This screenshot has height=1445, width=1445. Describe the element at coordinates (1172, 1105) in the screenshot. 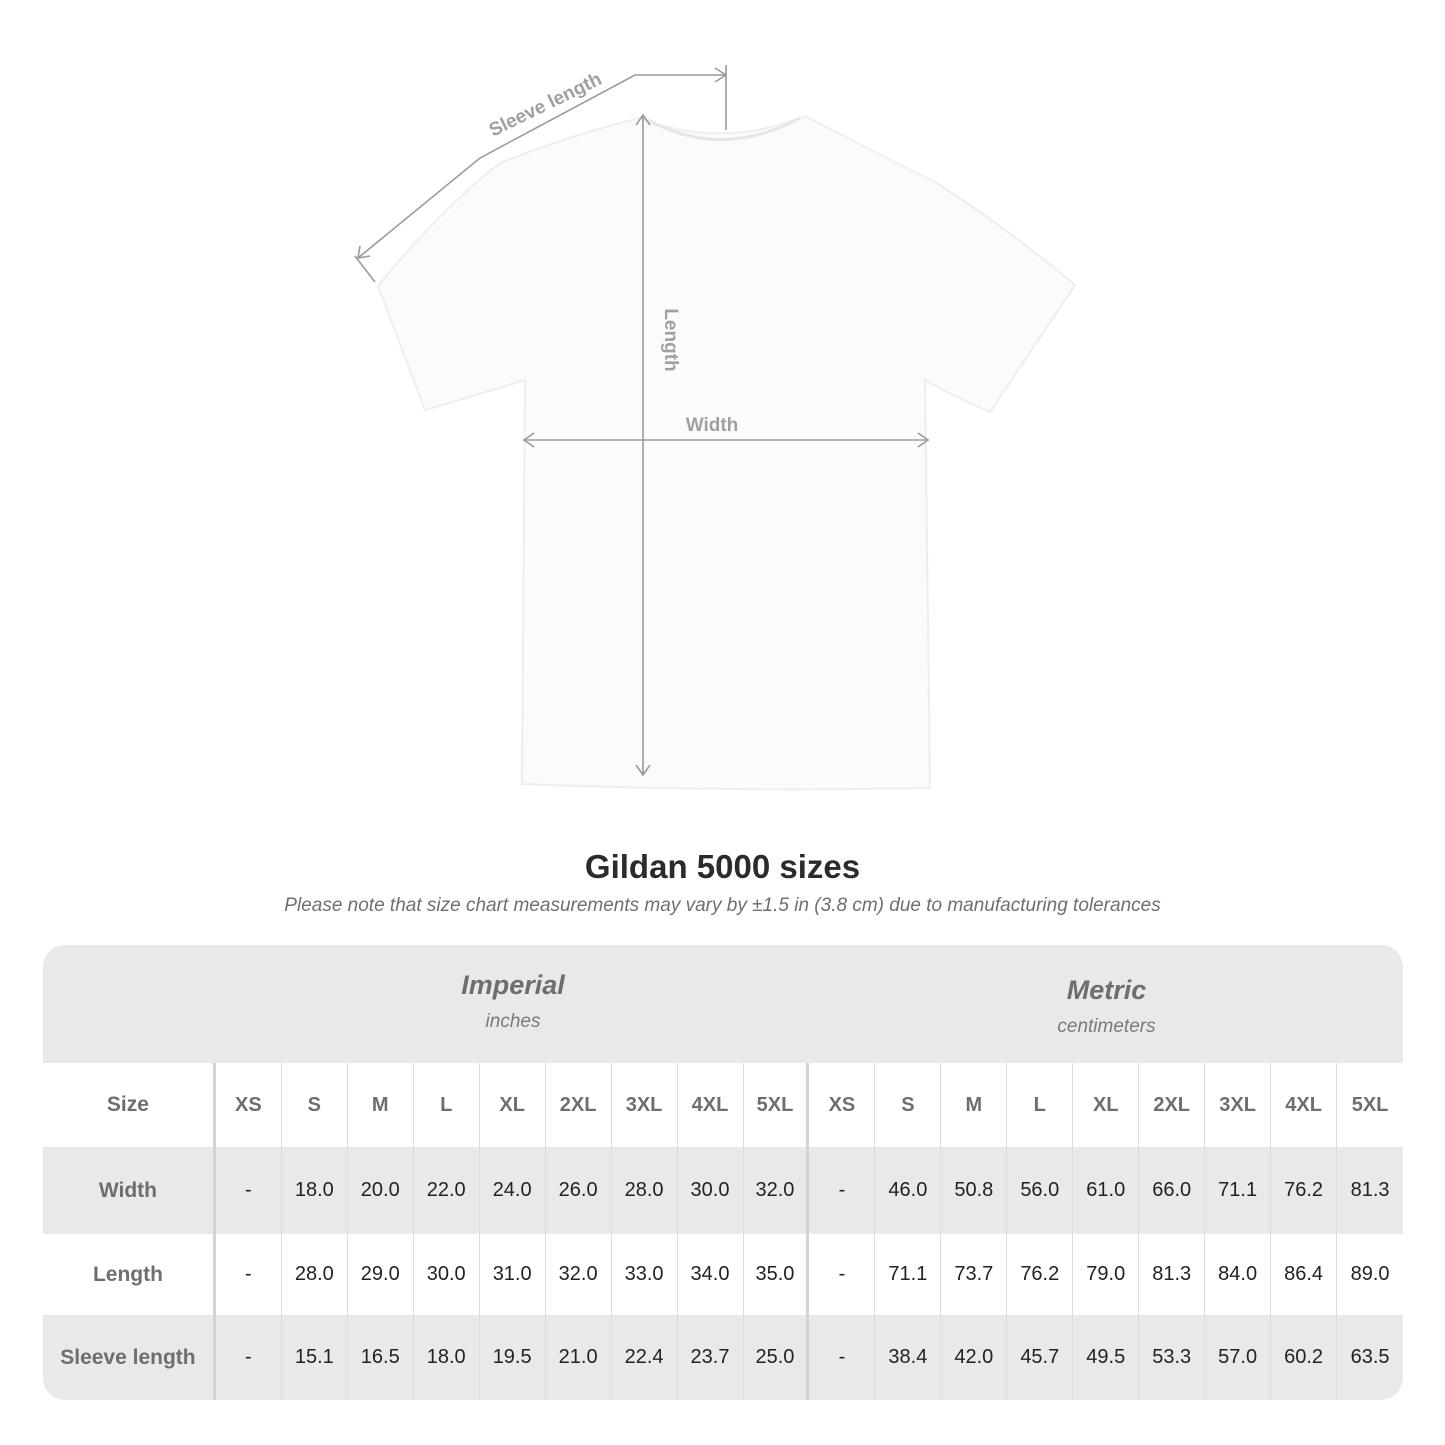

I see `size-header-metric: 2XL` at that location.